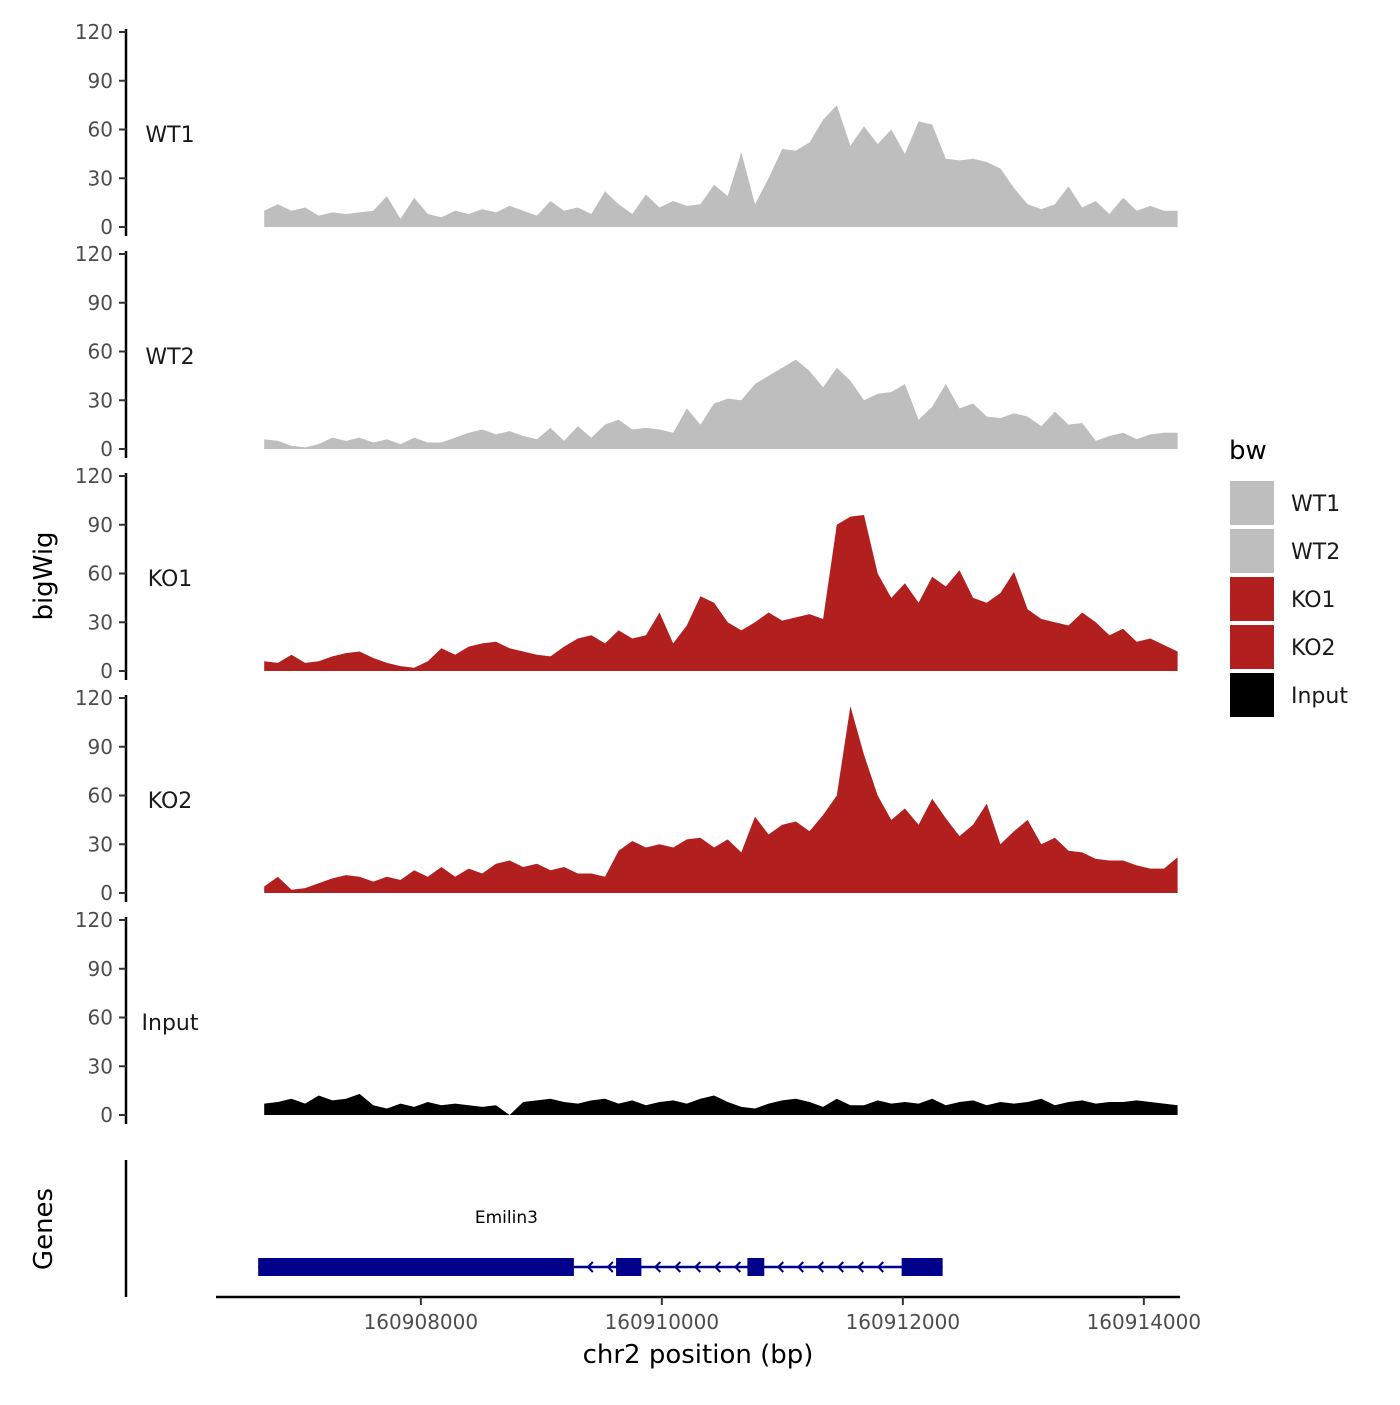 This screenshot has height=1405, width=1400. What do you see at coordinates (721, 166) in the screenshot?
I see `signal-area-wt1` at bounding box center [721, 166].